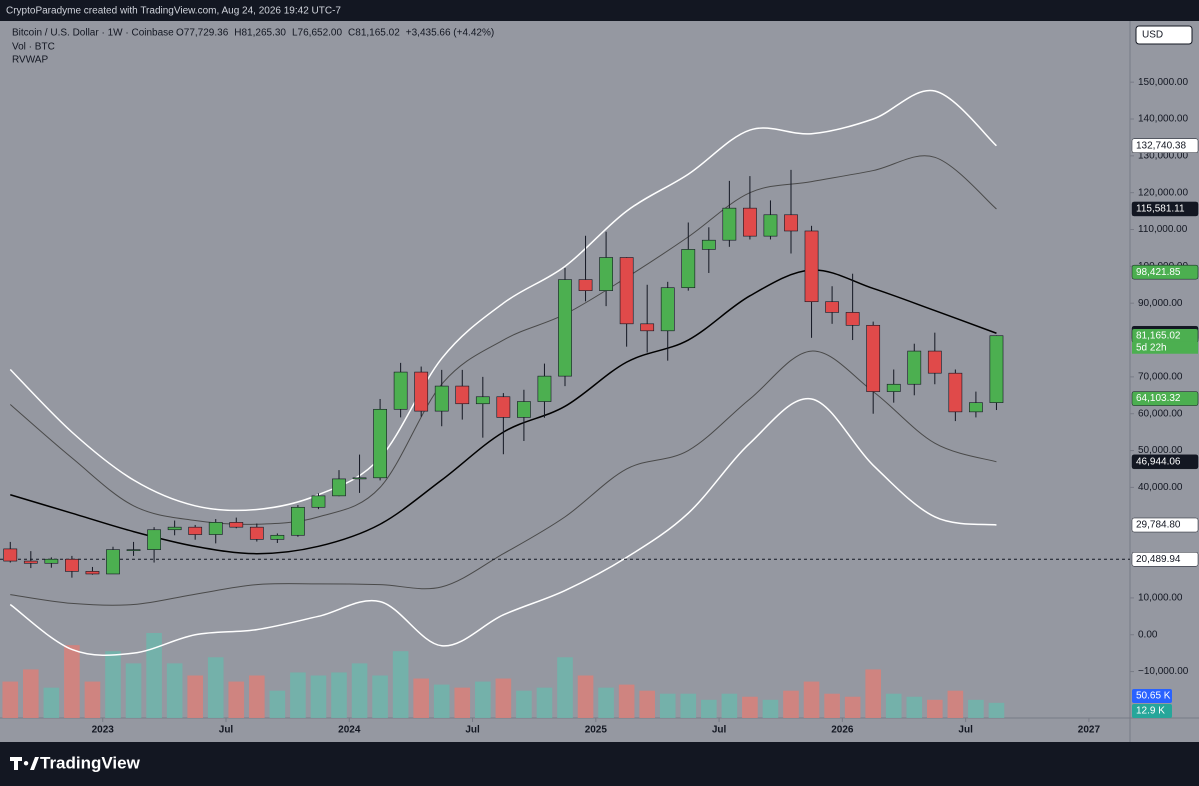  I want to click on ohlc-value: O77,729.36, so click(202, 33).